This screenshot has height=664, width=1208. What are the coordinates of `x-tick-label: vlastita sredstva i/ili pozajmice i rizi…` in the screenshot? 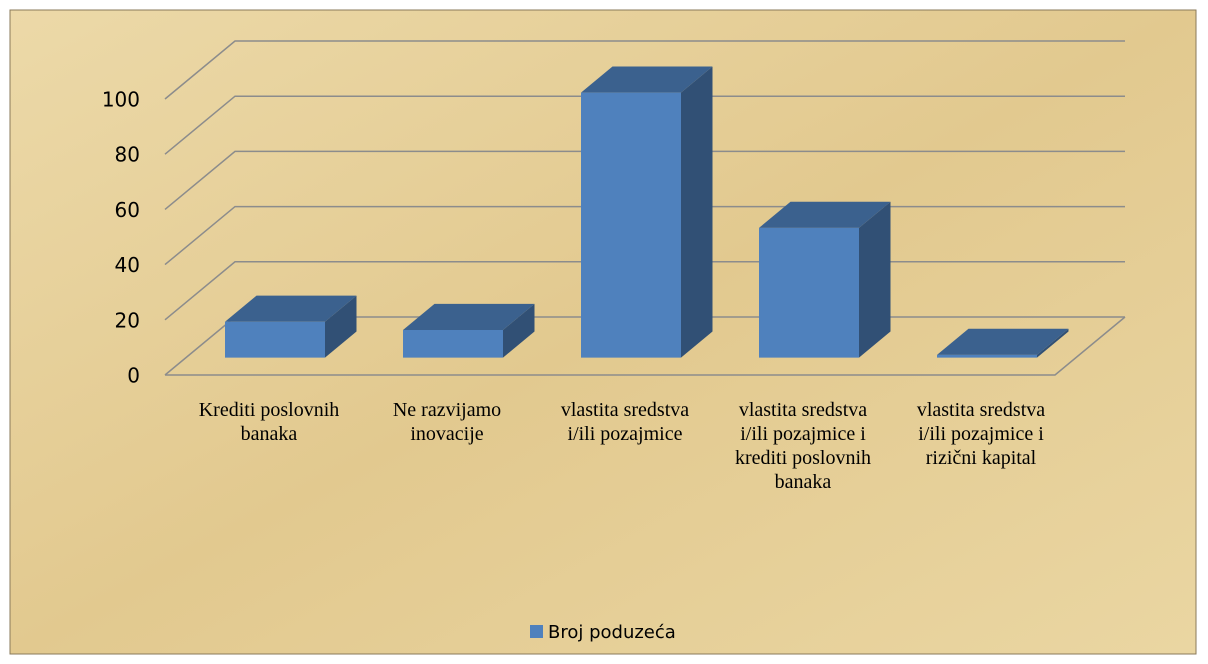 It's located at (981, 434).